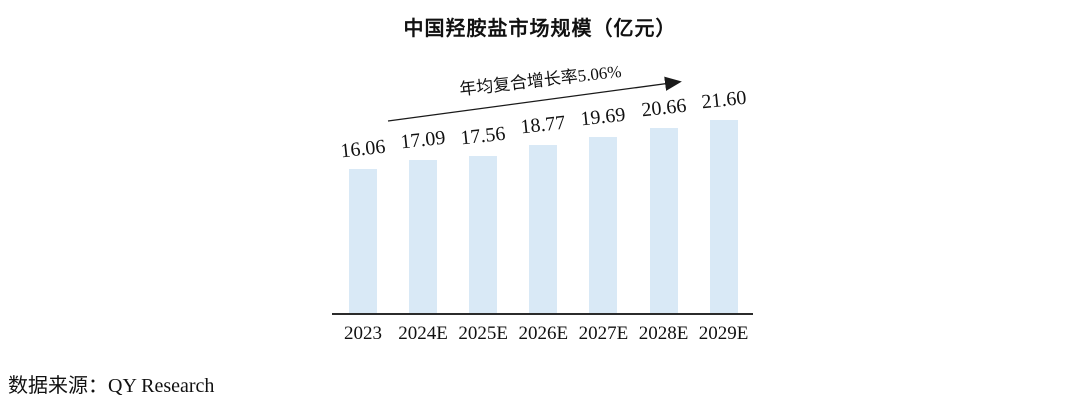  I want to click on chart-title: 中国羟胺盐市场规模（亿元）, so click(540, 29).